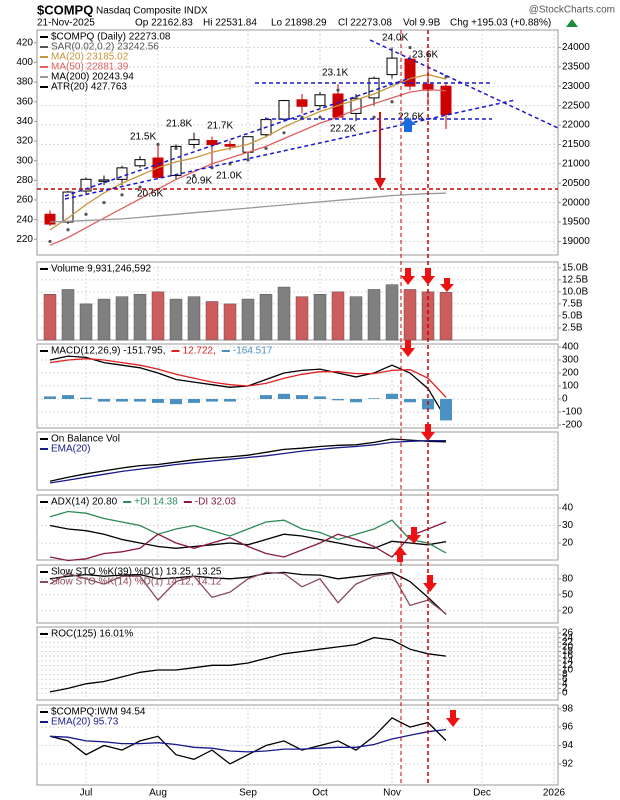  Describe the element at coordinates (136, 572) in the screenshot. I see `legend-label: Slow STO %K(39) %D(1) 13.25, 13.25` at that location.